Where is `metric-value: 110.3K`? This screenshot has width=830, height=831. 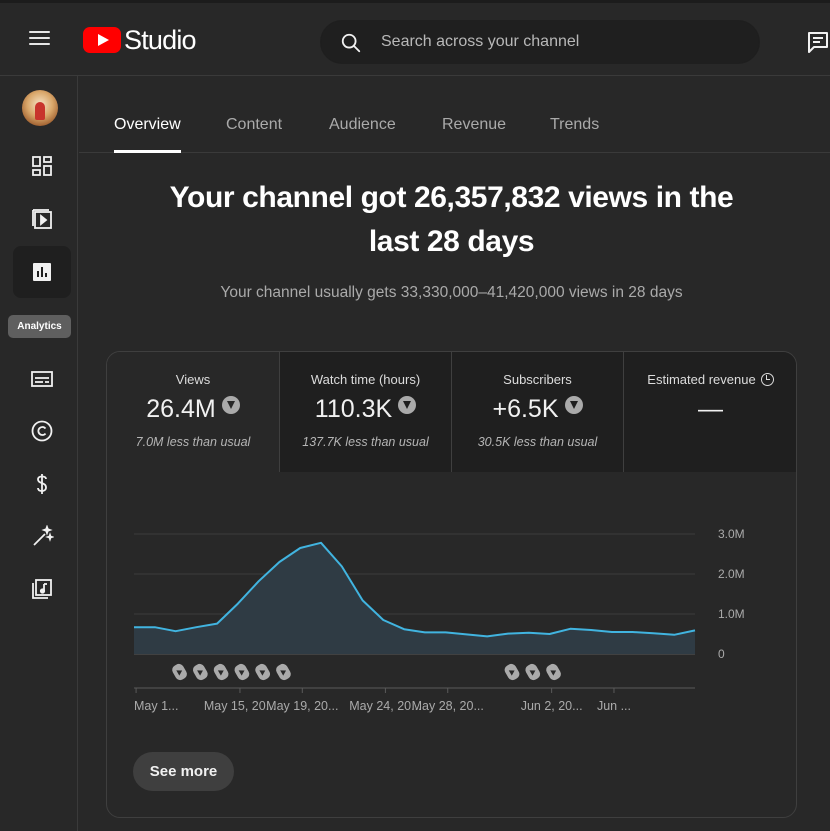
metric-value: 110.3K is located at coordinates (365, 409).